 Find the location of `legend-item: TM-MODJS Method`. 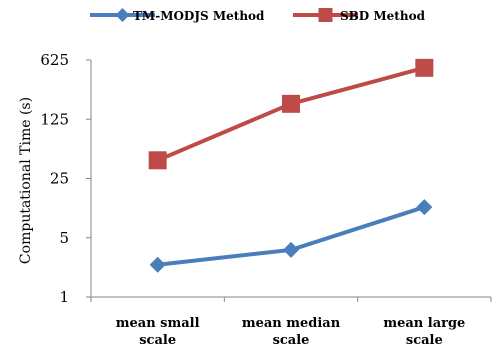

legend-item: TM-MODJS Method is located at coordinates (177, 15).